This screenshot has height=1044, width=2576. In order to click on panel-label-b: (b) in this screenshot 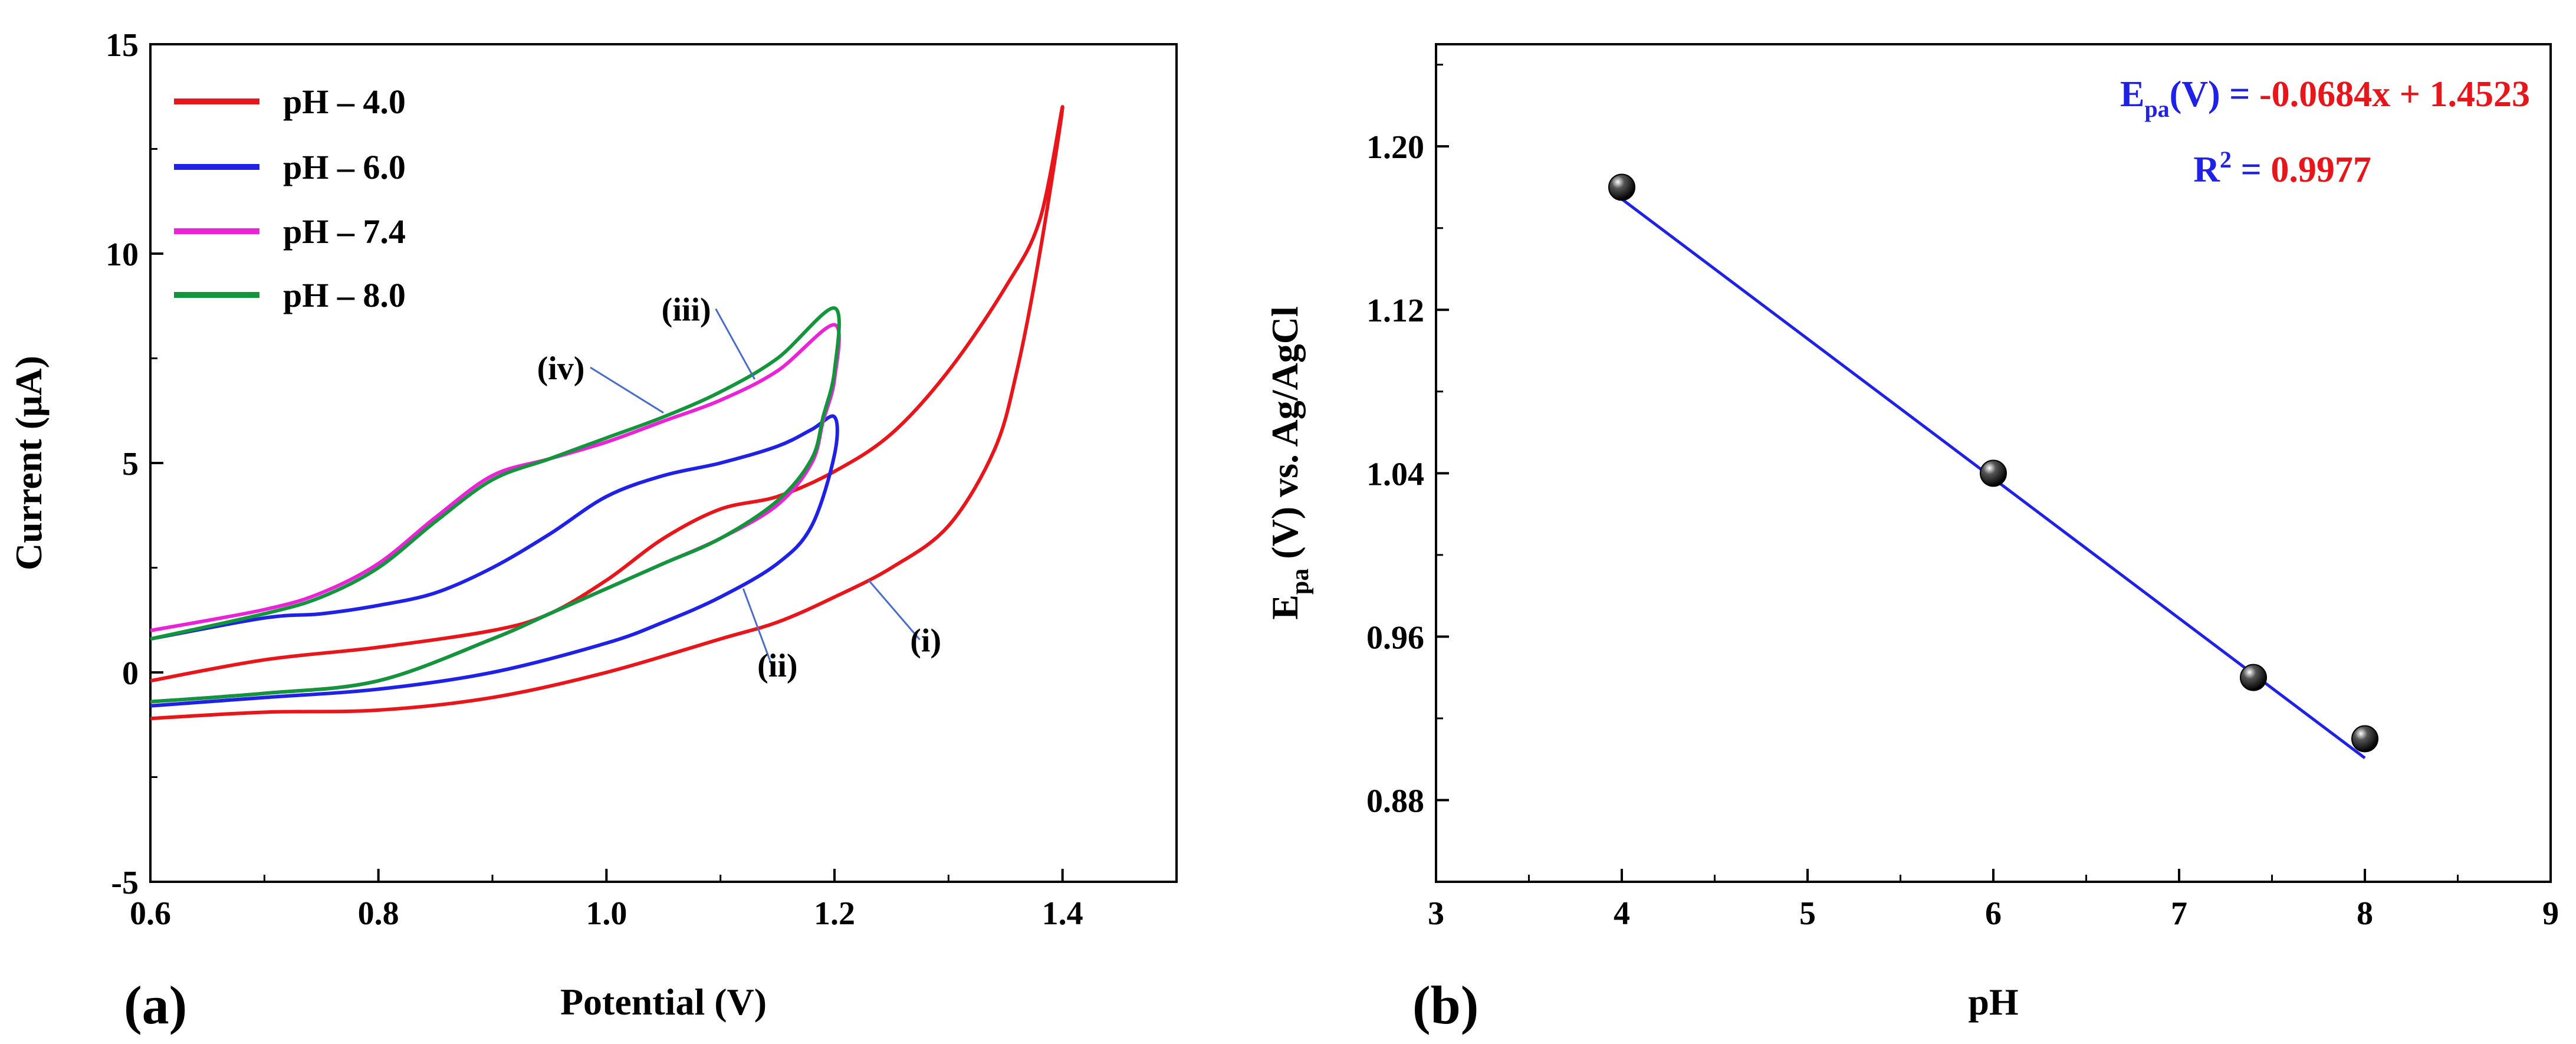, I will do `click(1445, 1005)`.